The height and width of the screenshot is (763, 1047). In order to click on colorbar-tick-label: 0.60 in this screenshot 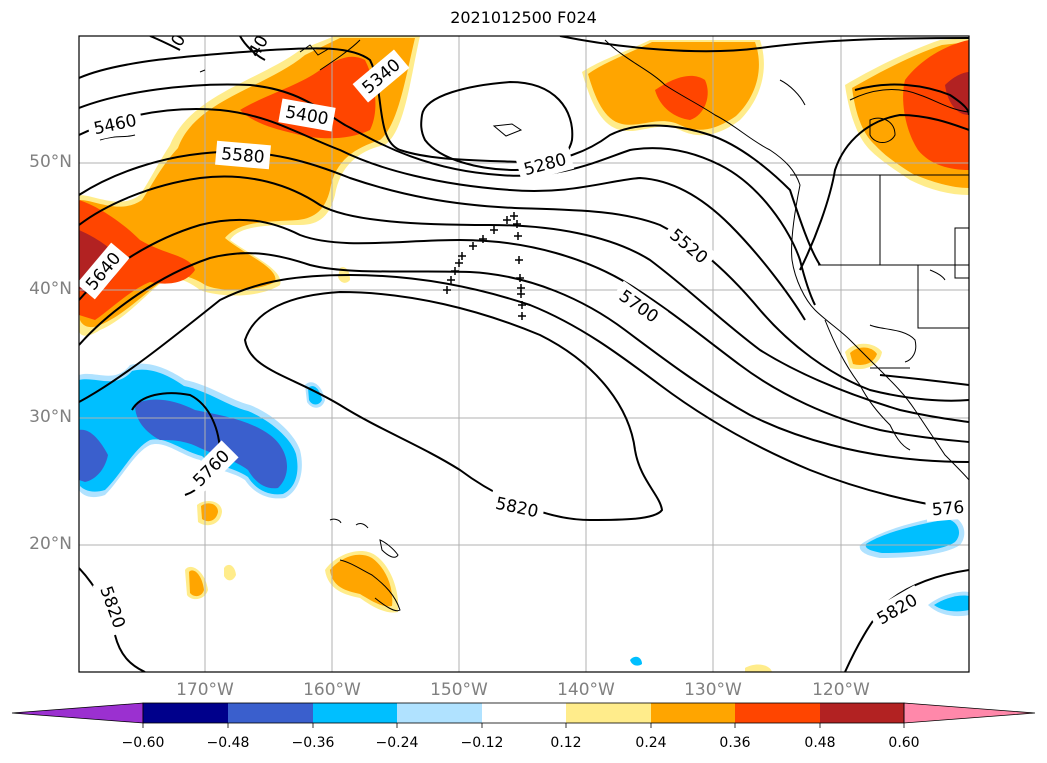, I will do `click(904, 743)`.